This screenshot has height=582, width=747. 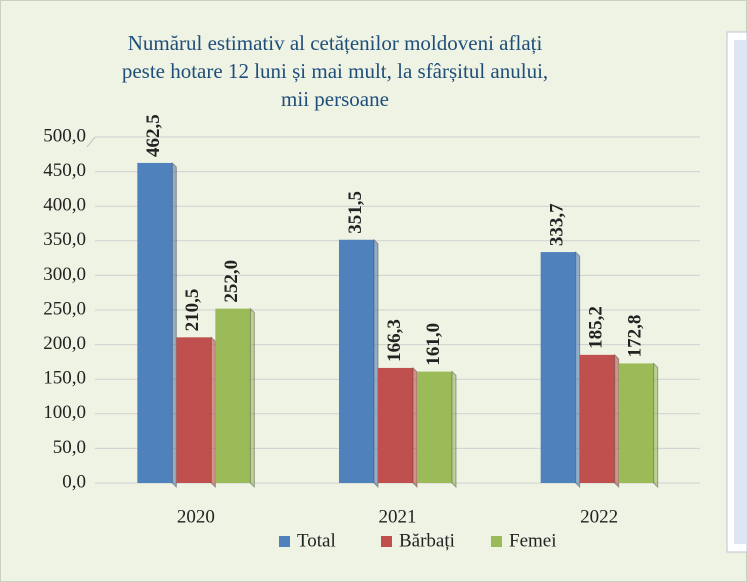 What do you see at coordinates (64, 239) in the screenshot?
I see `y-tick-label: 350,0` at bounding box center [64, 239].